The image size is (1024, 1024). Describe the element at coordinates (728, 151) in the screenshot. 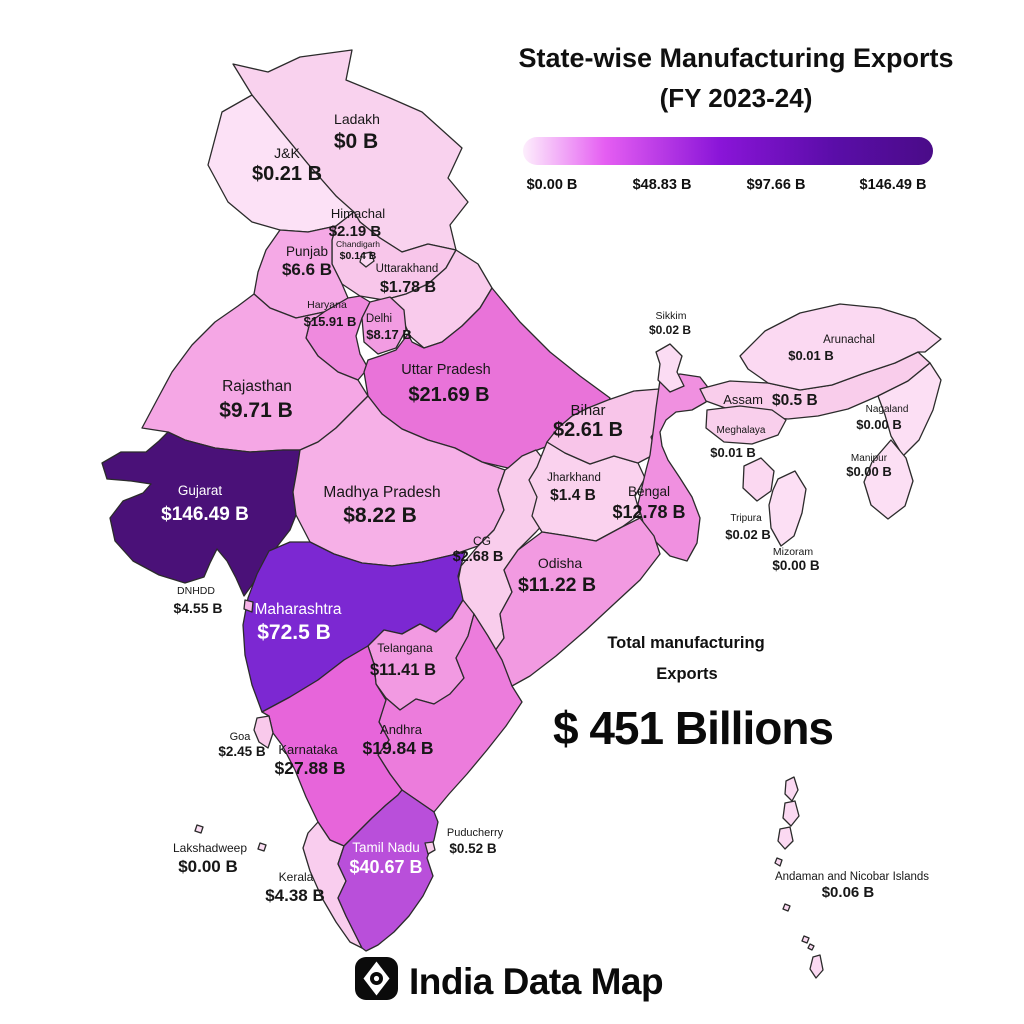

I see `legend-gradient-bar` at that location.